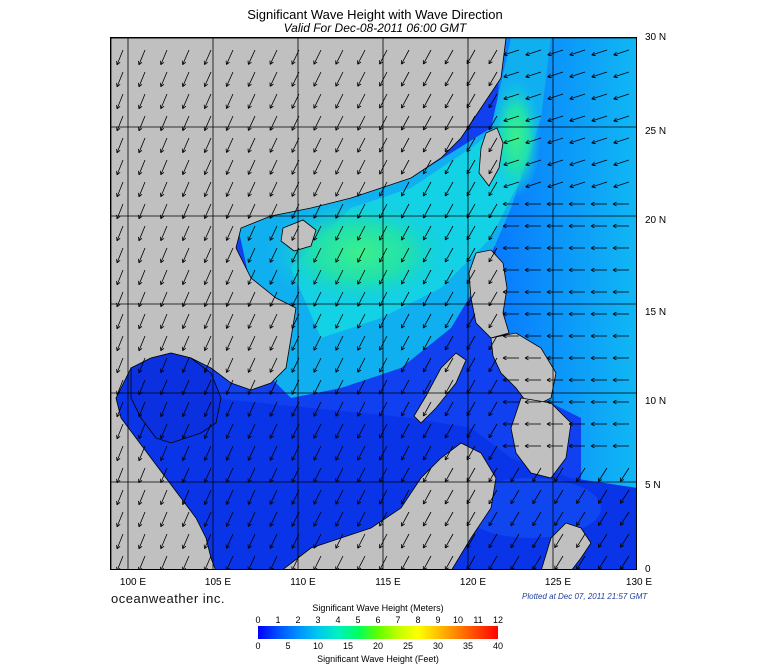 Image resolution: width=775 pixels, height=665 pixels. What do you see at coordinates (278, 620) in the screenshot?
I see `meters-tick: 1` at bounding box center [278, 620].